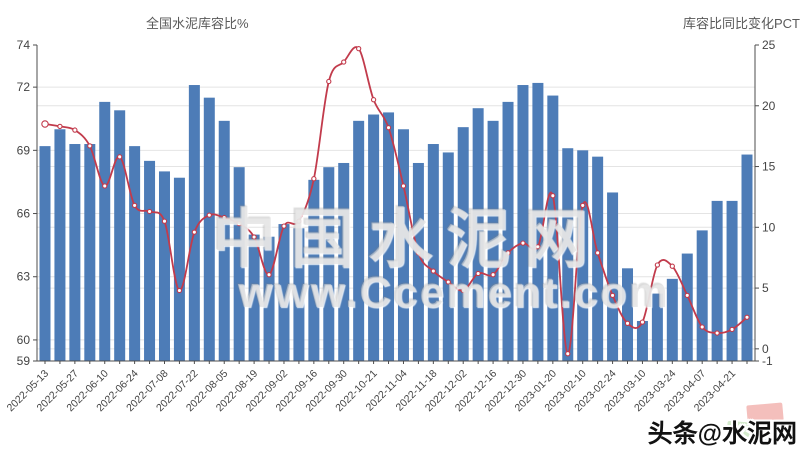 This screenshot has height=454, width=805. Describe the element at coordinates (24, 87) in the screenshot. I see `svg-text: 72` at that location.